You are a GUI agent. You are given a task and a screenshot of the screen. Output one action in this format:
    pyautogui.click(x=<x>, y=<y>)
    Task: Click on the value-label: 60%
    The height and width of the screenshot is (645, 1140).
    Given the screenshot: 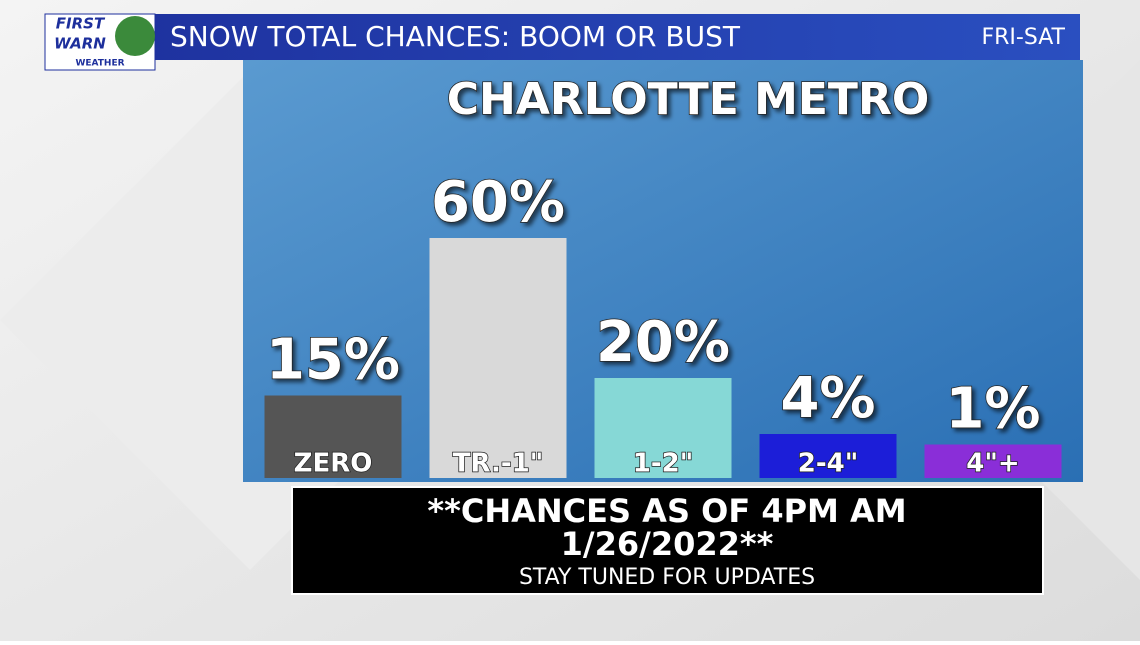 What is the action you would take?
    pyautogui.click(x=498, y=202)
    